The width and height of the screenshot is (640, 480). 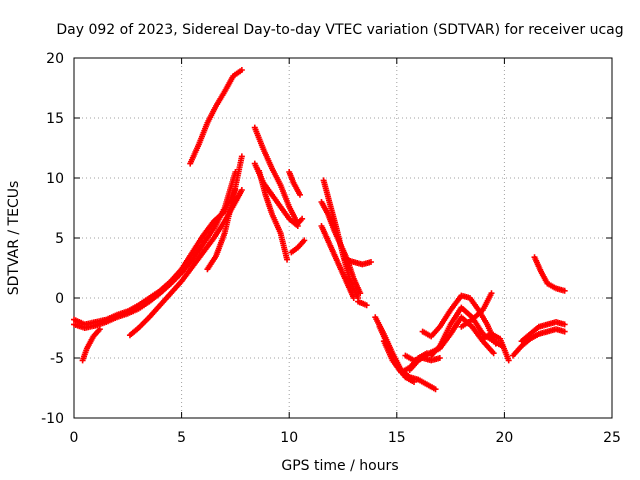 I want to click on series-track-ab, so click(x=549, y=274).